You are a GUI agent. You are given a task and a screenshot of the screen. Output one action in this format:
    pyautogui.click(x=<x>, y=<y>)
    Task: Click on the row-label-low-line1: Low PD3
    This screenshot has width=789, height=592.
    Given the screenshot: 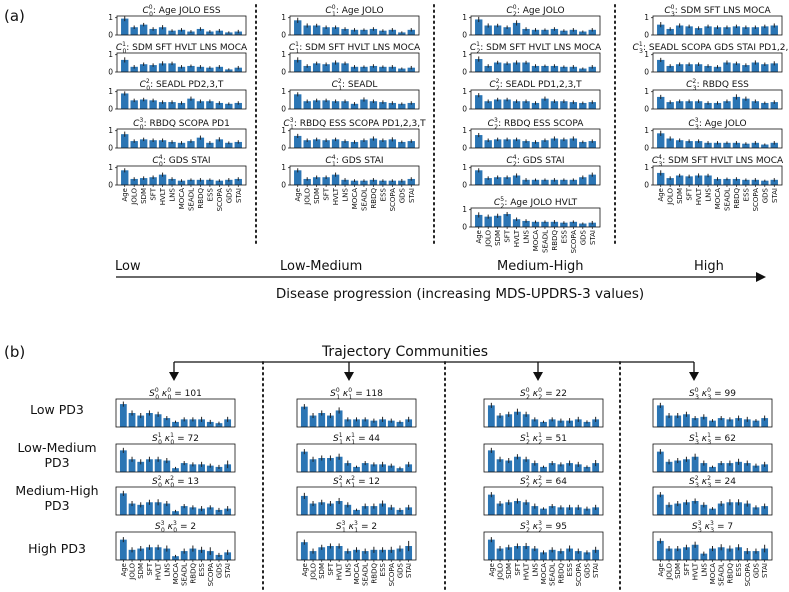 What is the action you would take?
    pyautogui.click(x=57, y=409)
    